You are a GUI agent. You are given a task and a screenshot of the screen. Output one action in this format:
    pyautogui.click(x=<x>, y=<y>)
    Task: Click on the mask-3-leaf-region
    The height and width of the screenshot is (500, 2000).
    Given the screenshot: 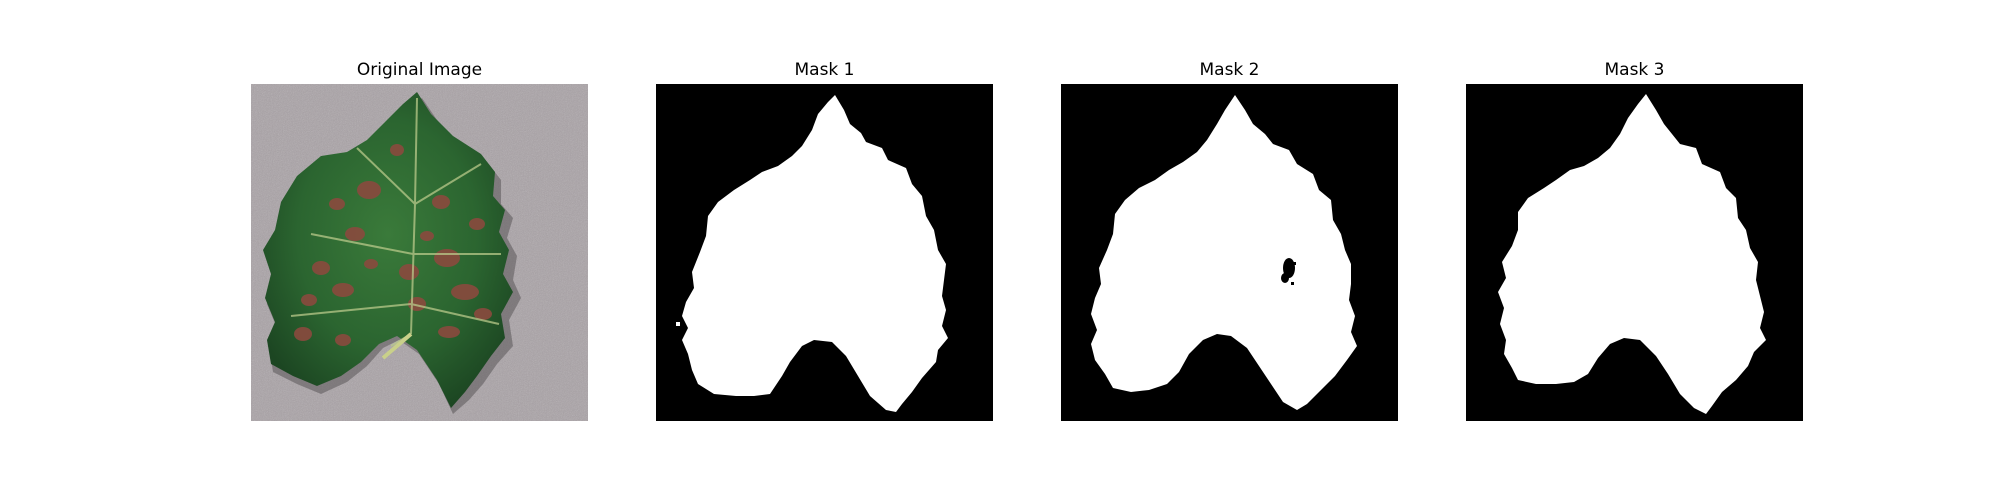 What is the action you would take?
    pyautogui.click(x=1632, y=254)
    